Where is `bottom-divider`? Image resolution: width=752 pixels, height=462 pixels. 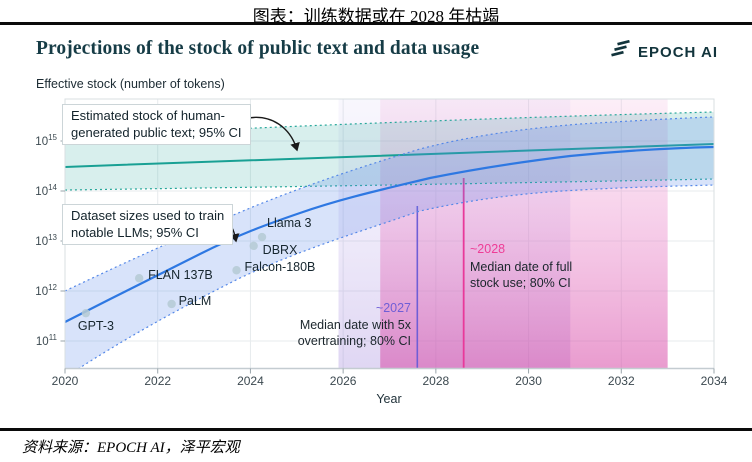 bottom-divider is located at coordinates (376, 429).